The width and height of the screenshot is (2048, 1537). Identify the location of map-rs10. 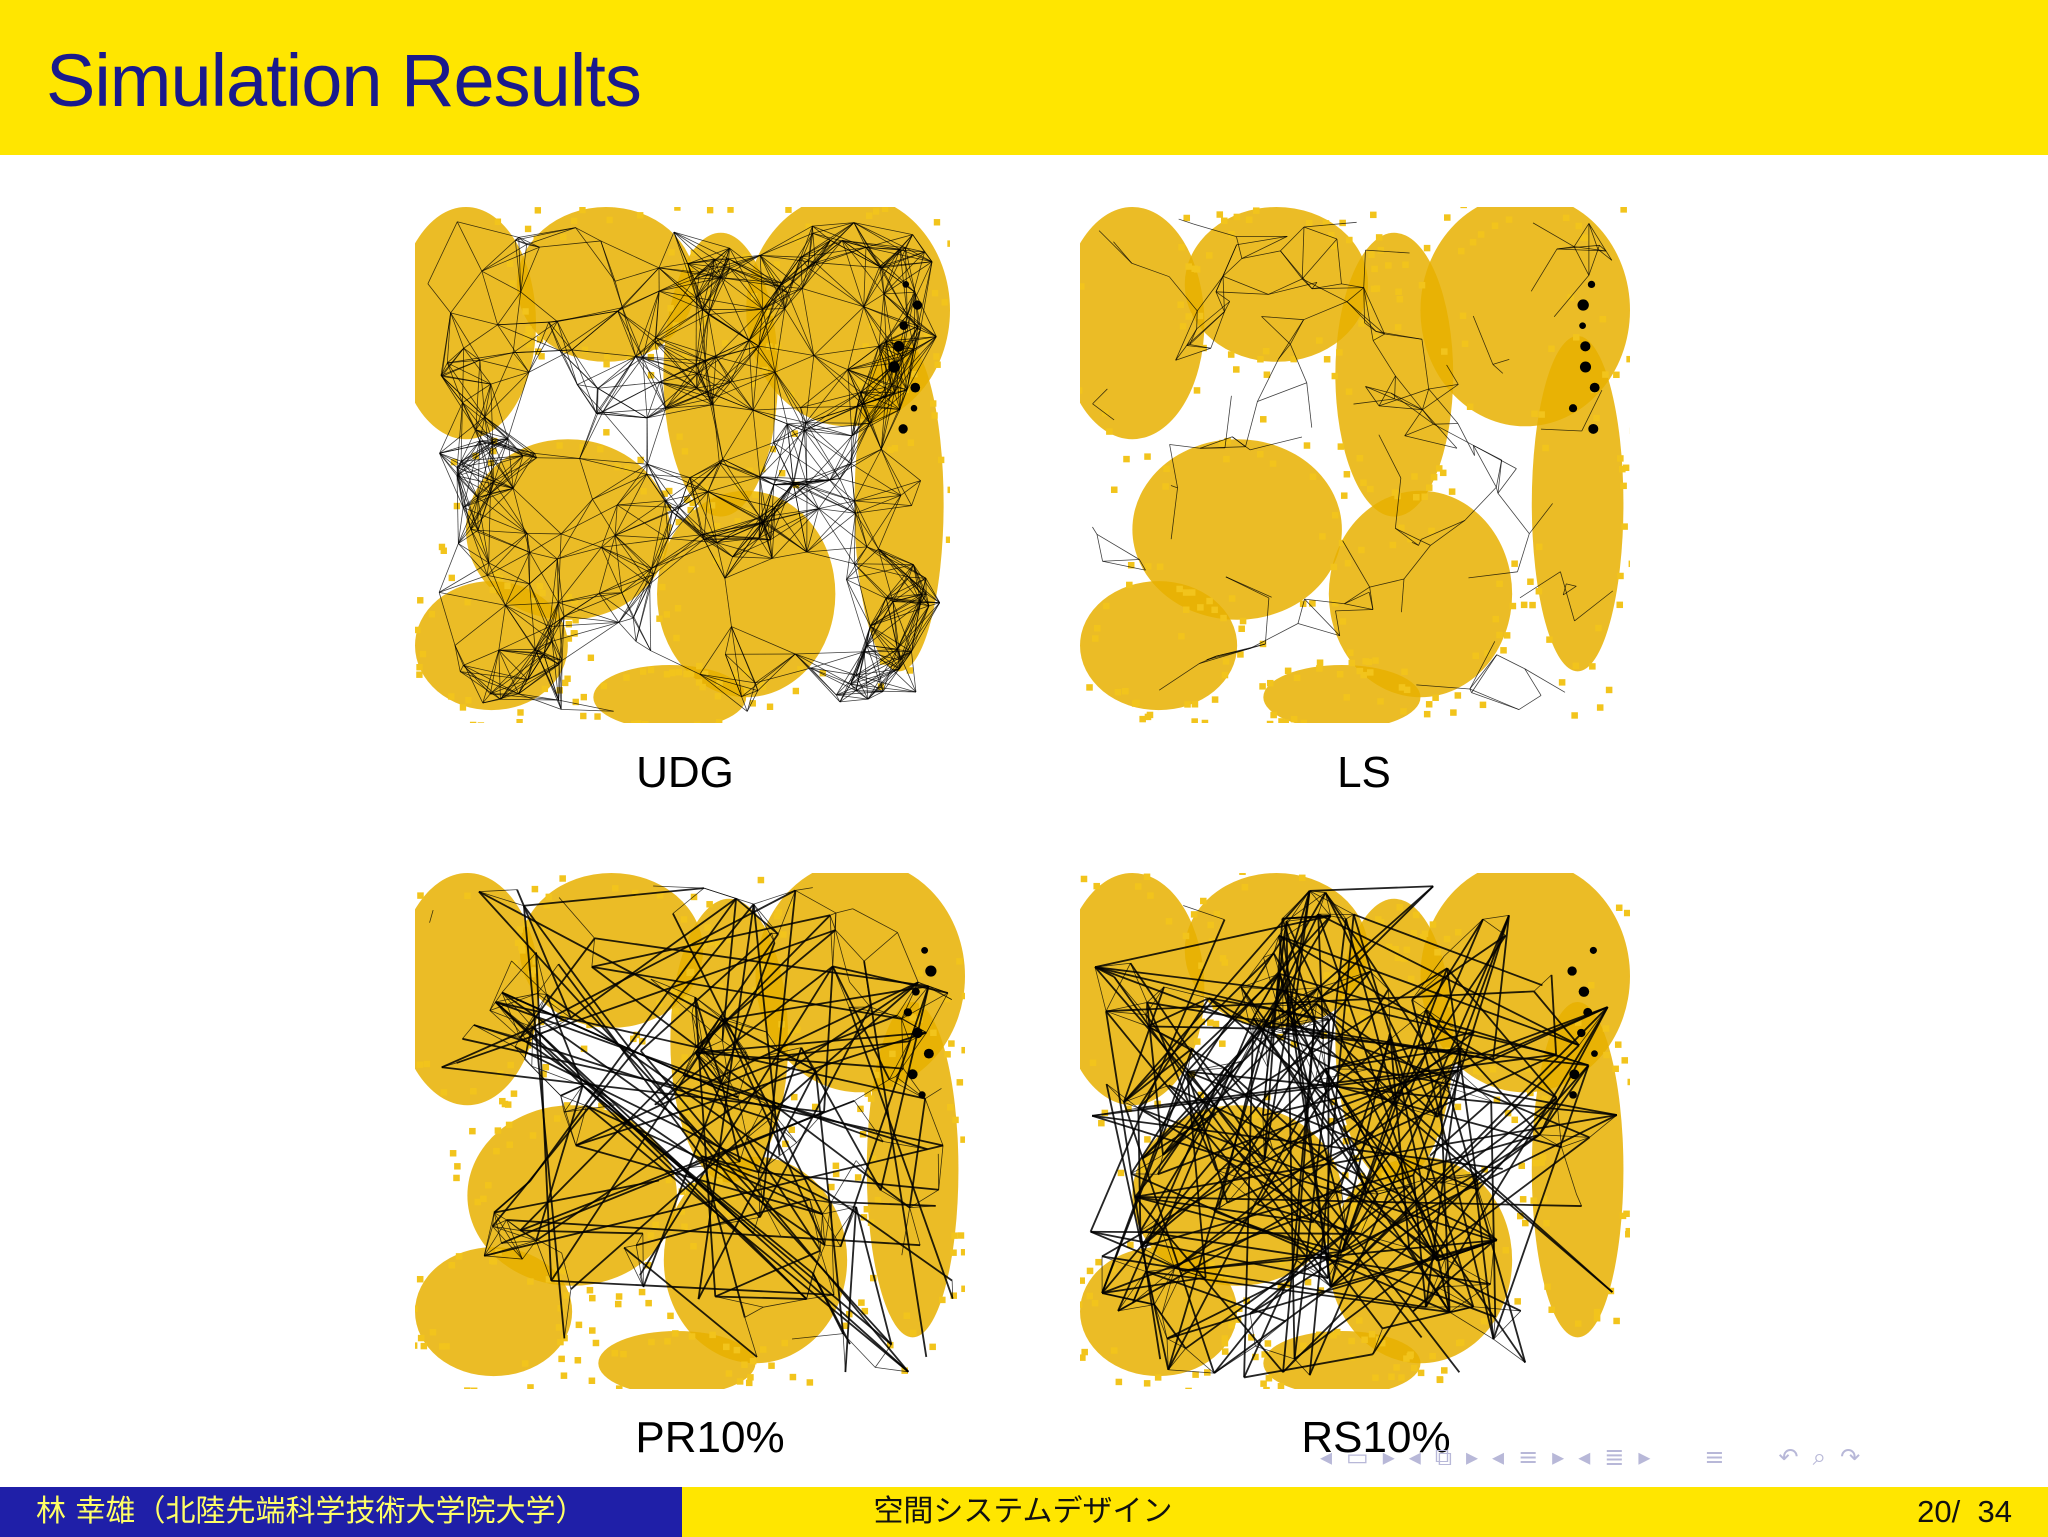
(1355, 1131).